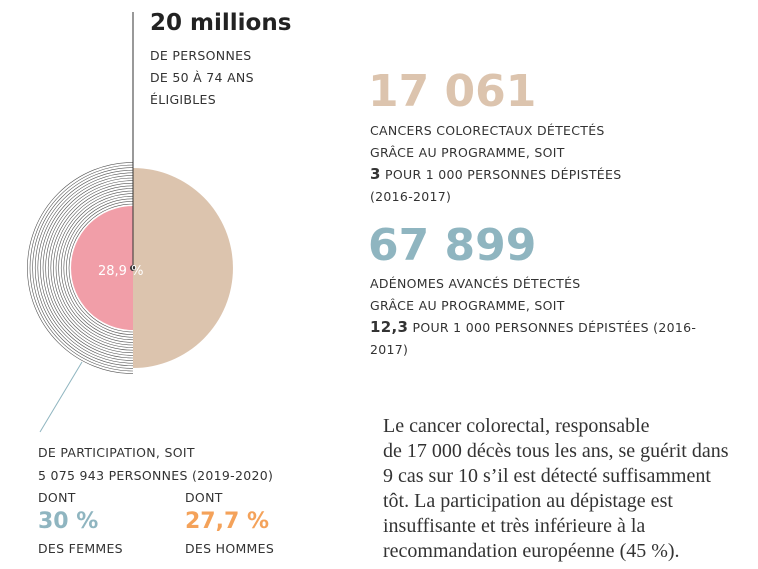  I want to click on highlight: 12,3, so click(389, 327).